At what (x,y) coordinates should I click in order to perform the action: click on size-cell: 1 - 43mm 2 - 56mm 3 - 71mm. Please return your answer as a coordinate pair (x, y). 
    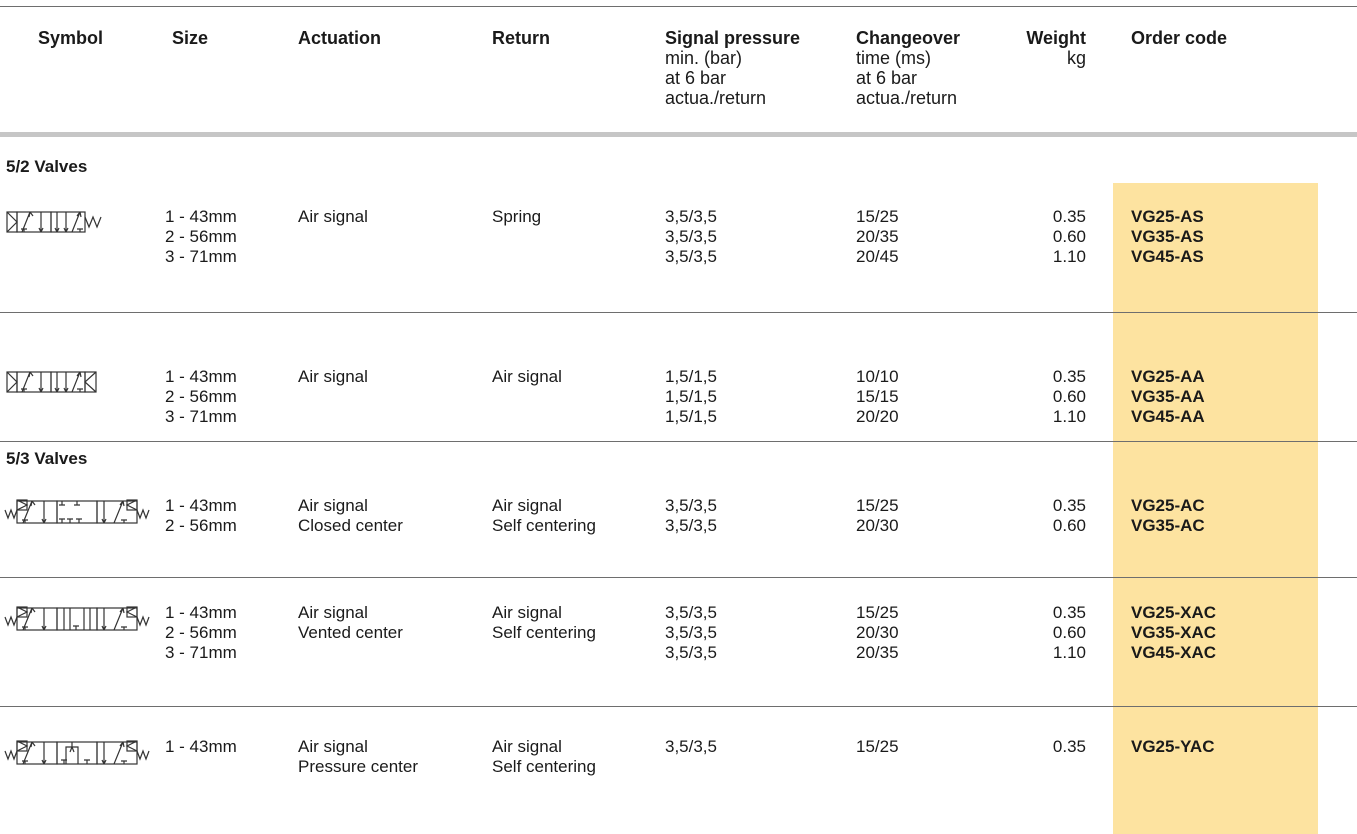
    Looking at the image, I should click on (201, 633).